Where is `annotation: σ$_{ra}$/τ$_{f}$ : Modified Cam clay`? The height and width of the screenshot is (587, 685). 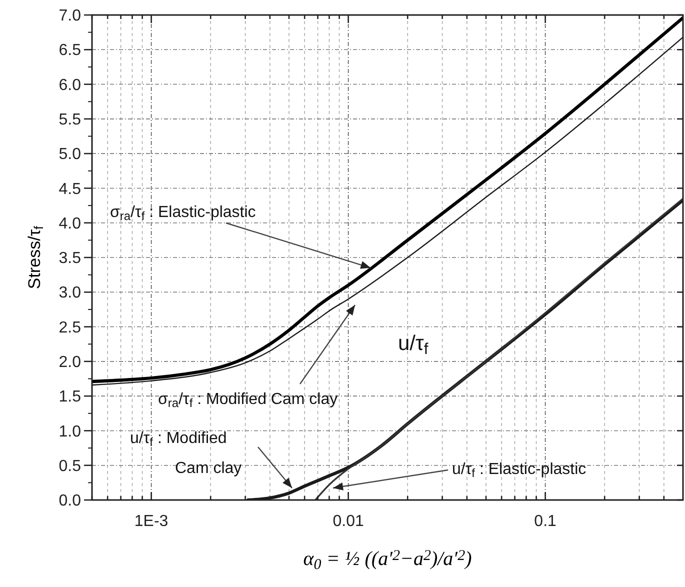 annotation: σ$_{ra}$/τ$_{f}$ : Modified Cam clay is located at coordinates (248, 400).